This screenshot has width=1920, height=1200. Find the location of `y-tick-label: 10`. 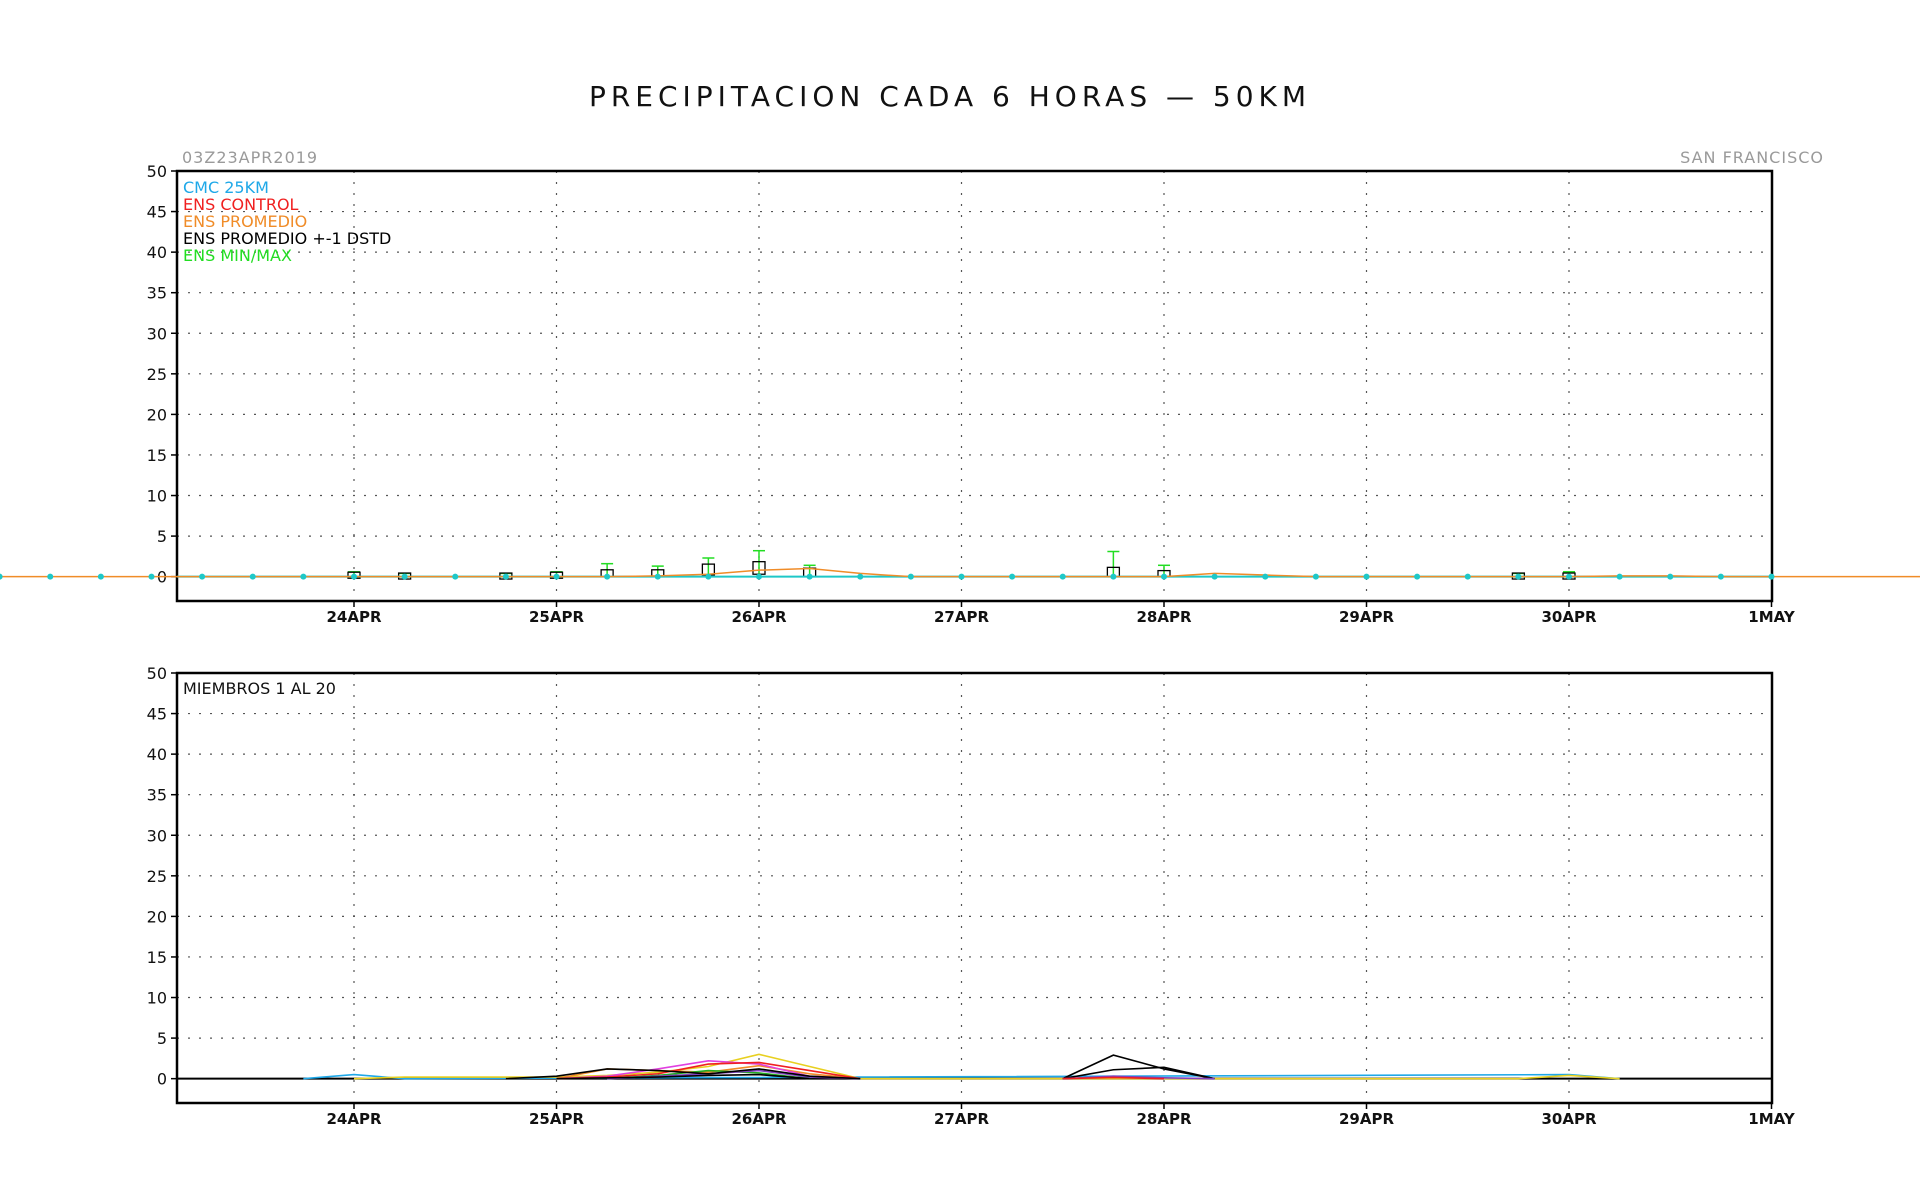

y-tick-label: 10 is located at coordinates (157, 496).